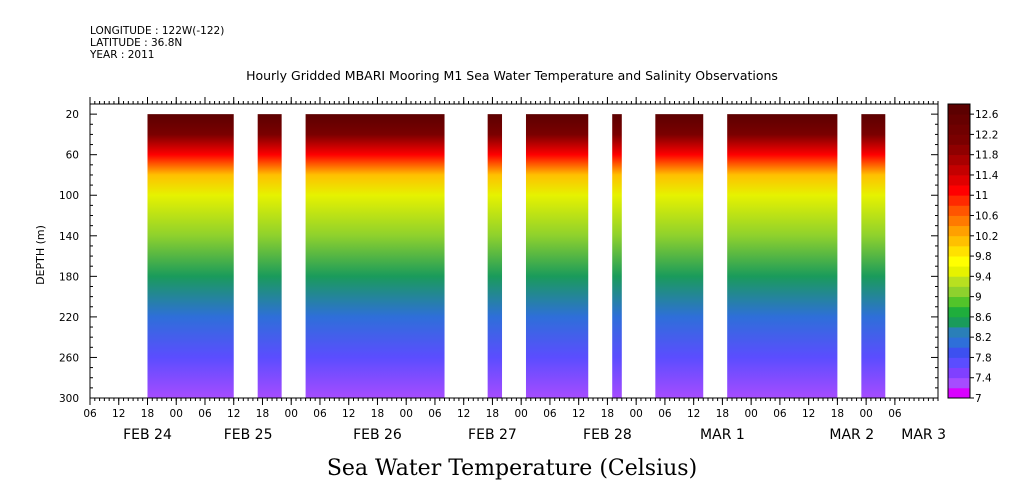  What do you see at coordinates (851, 435) in the screenshot?
I see `x-date-label: MAR 2` at bounding box center [851, 435].